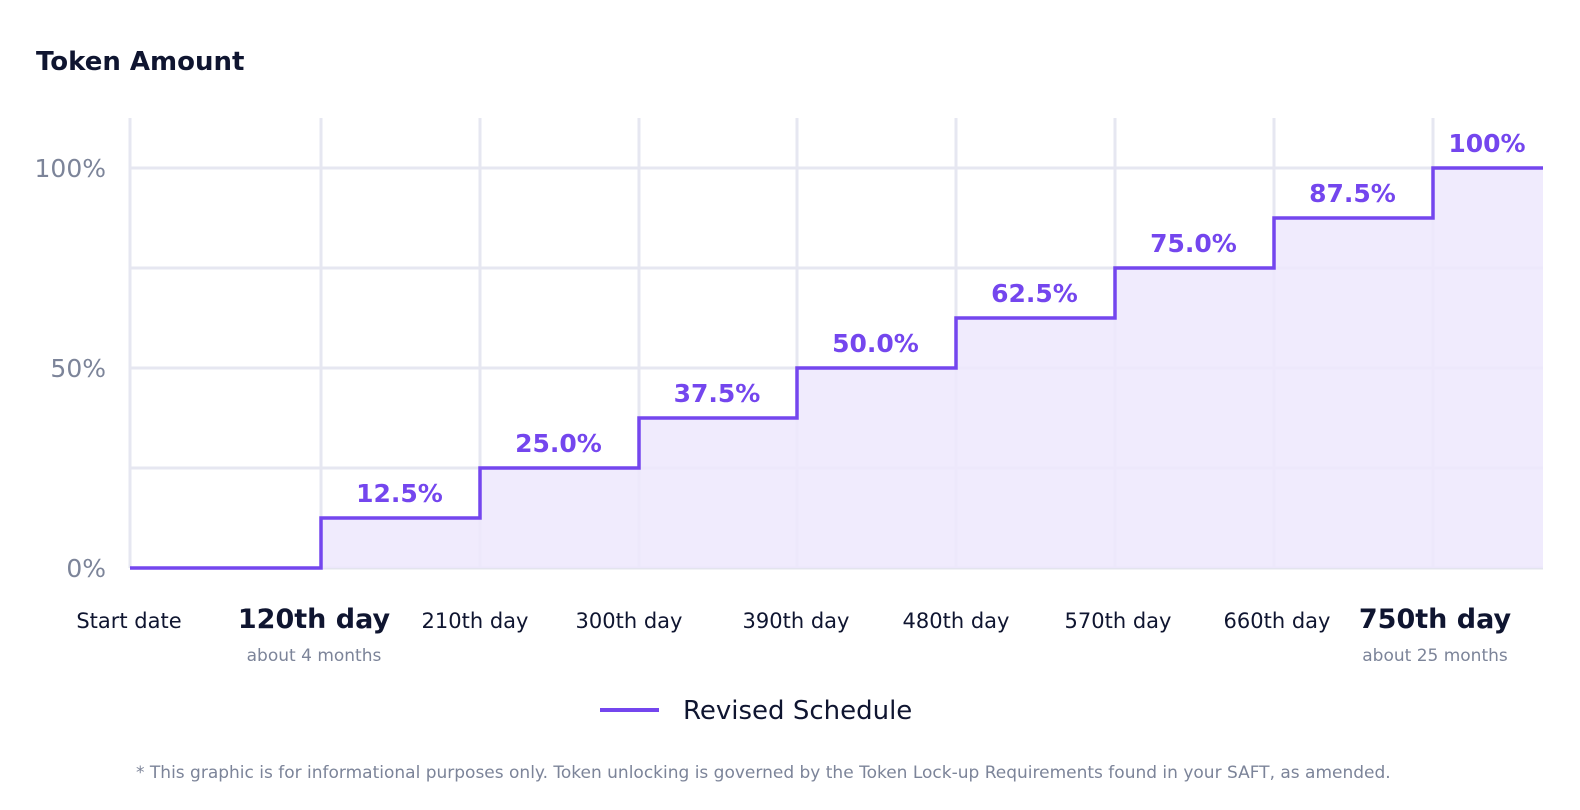 The image size is (1580, 810). Describe the element at coordinates (1118, 621) in the screenshot. I see `x-tick-label: 570th day` at that location.